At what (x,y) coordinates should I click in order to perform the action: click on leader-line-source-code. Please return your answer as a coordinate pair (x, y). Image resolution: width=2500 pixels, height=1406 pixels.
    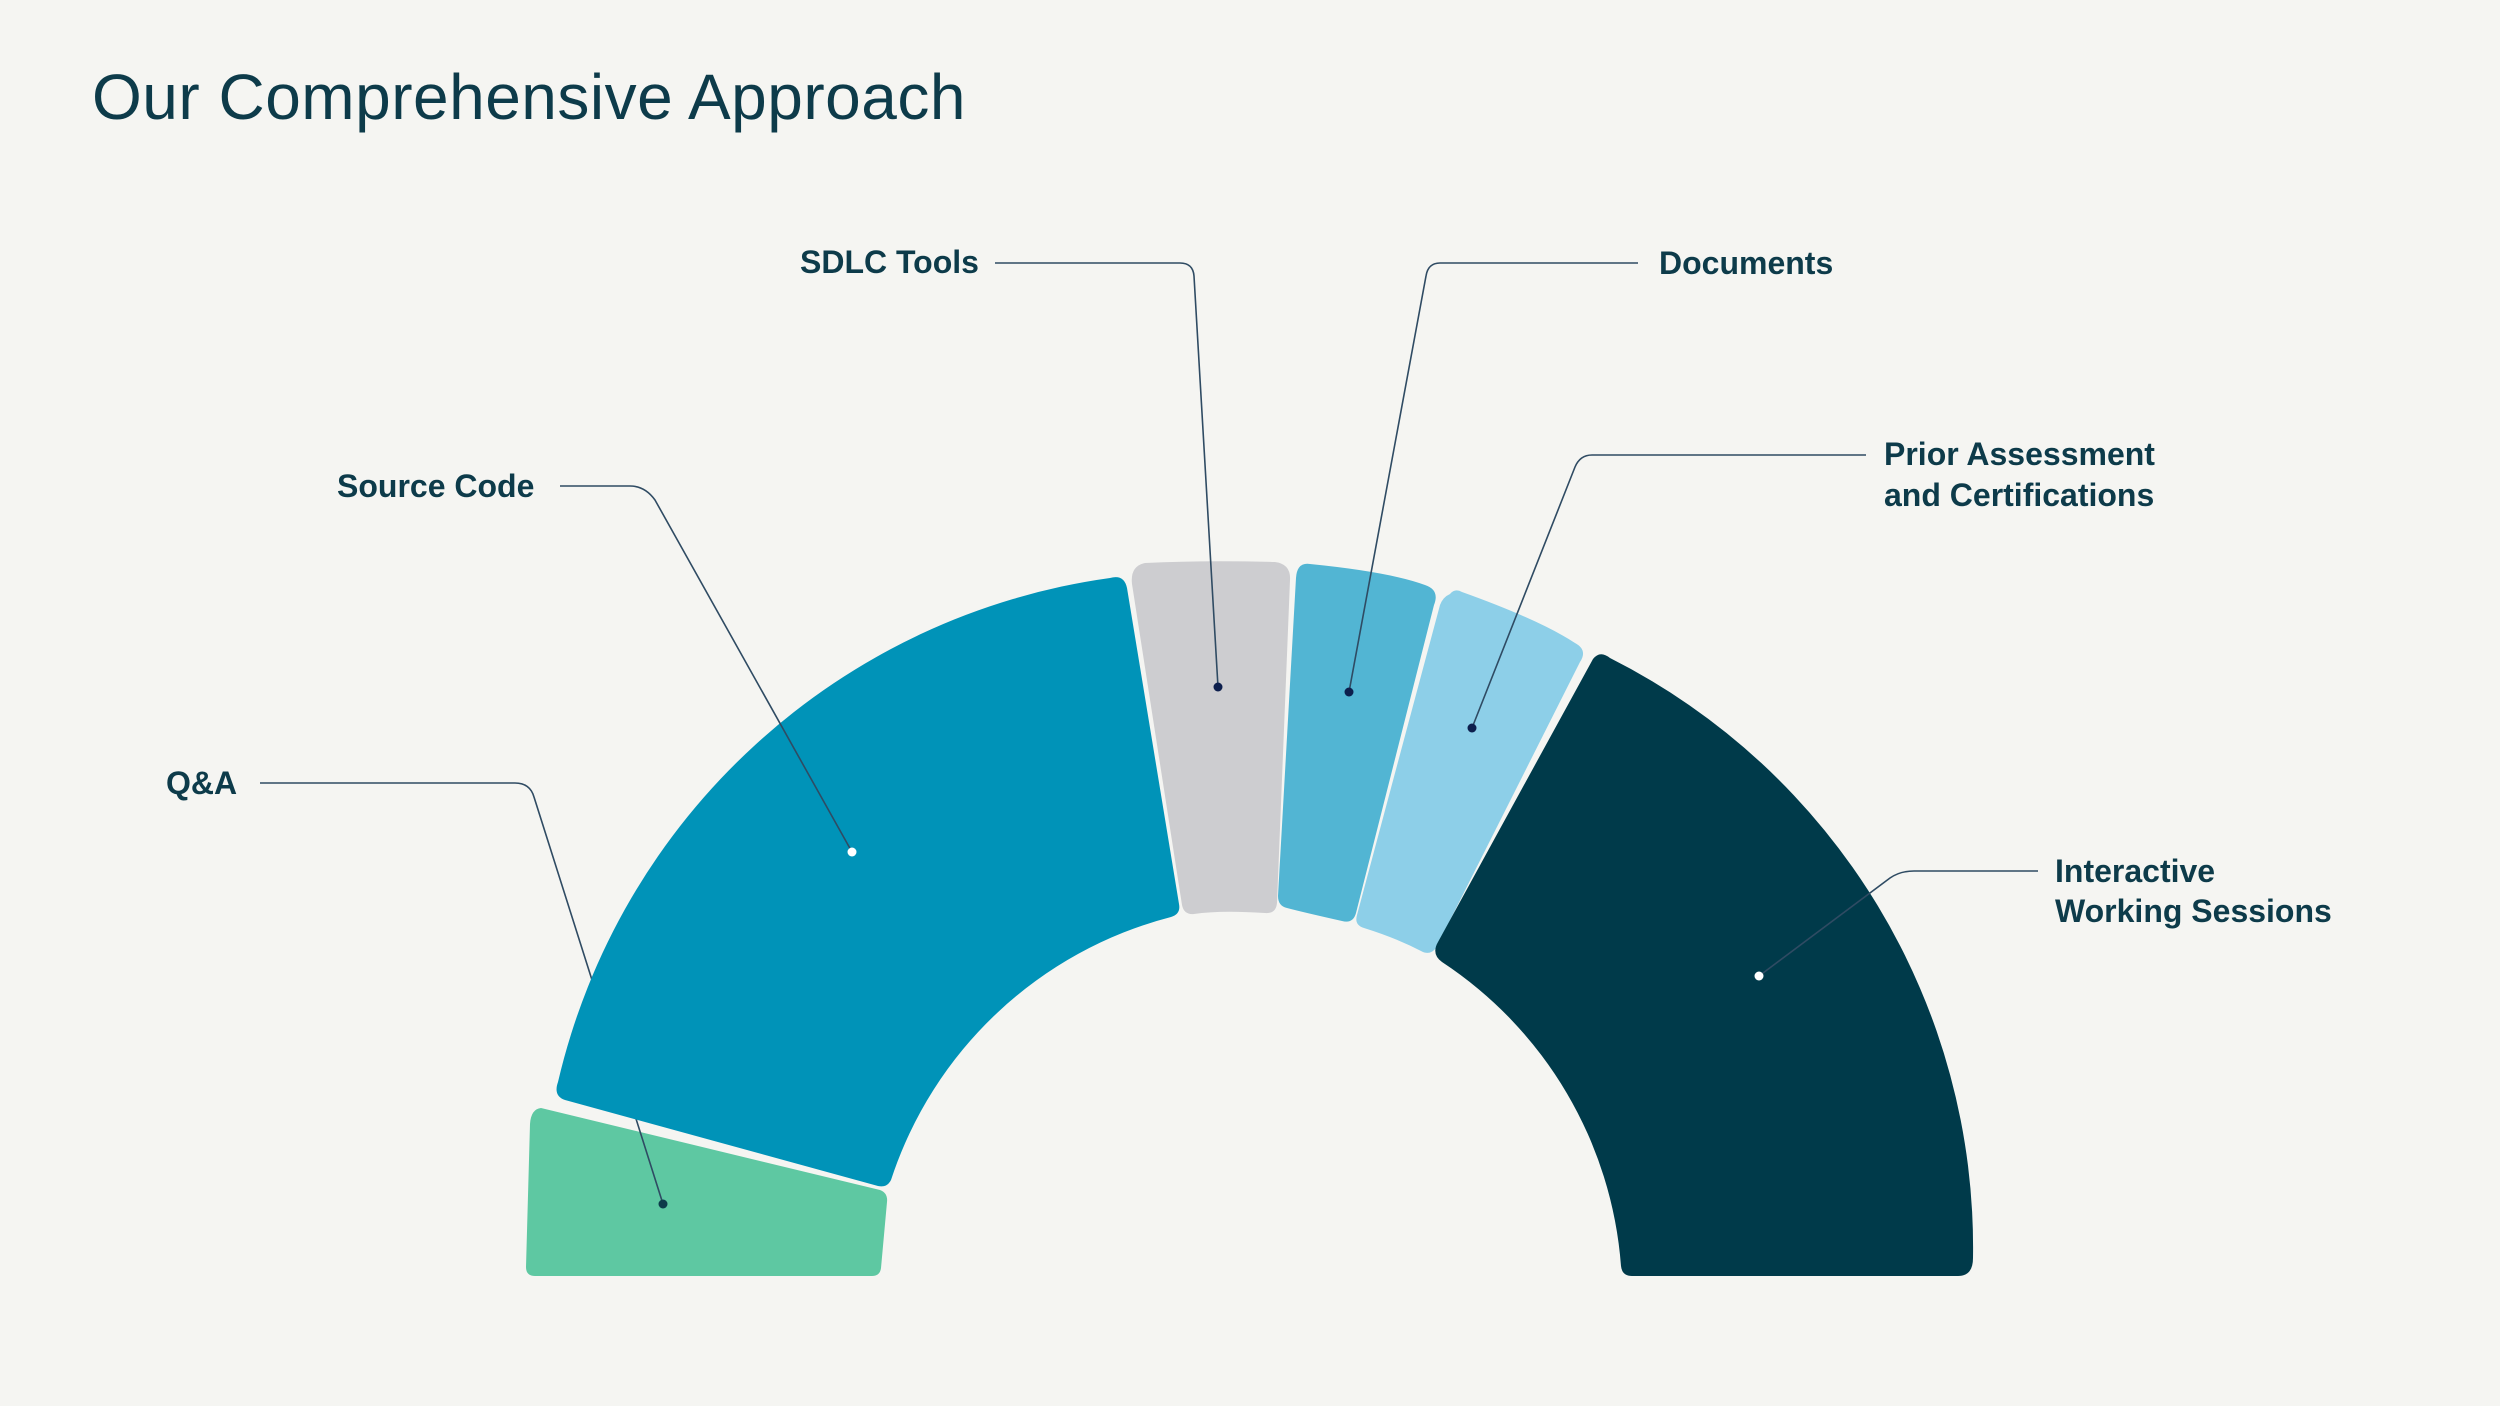
    Looking at the image, I should click on (706, 669).